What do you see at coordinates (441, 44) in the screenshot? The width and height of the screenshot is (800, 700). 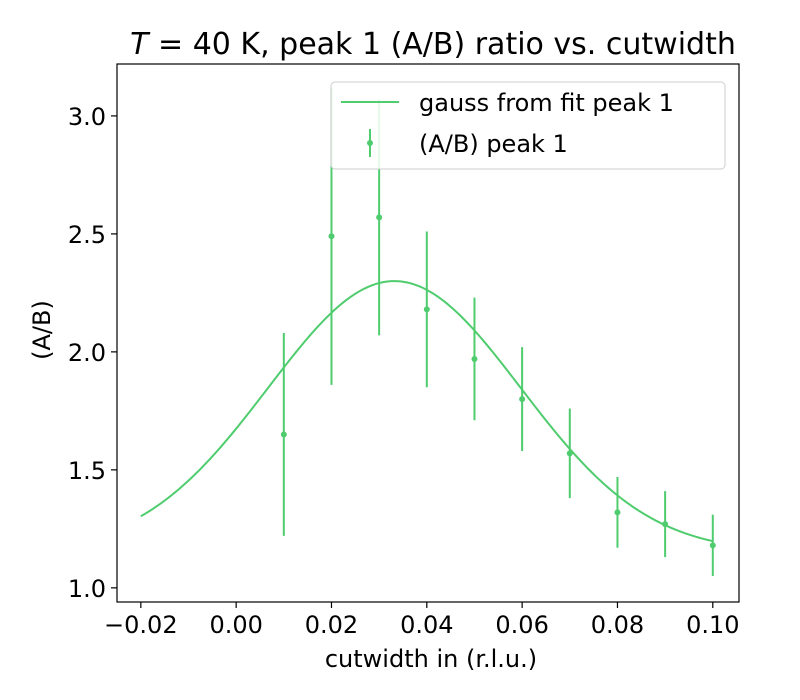 I see `chart-title-text: = 40 K, peak 1 (A/B) ratio vs. cutwidth` at bounding box center [441, 44].